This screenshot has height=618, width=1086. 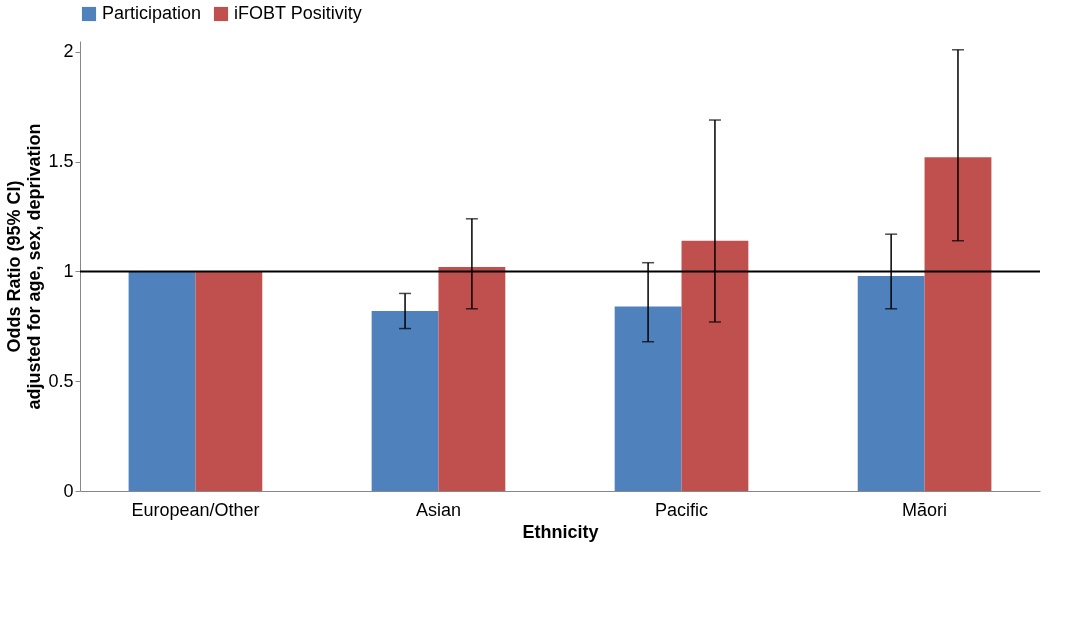 I want to click on y-tick-label: 1, so click(x=68, y=270).